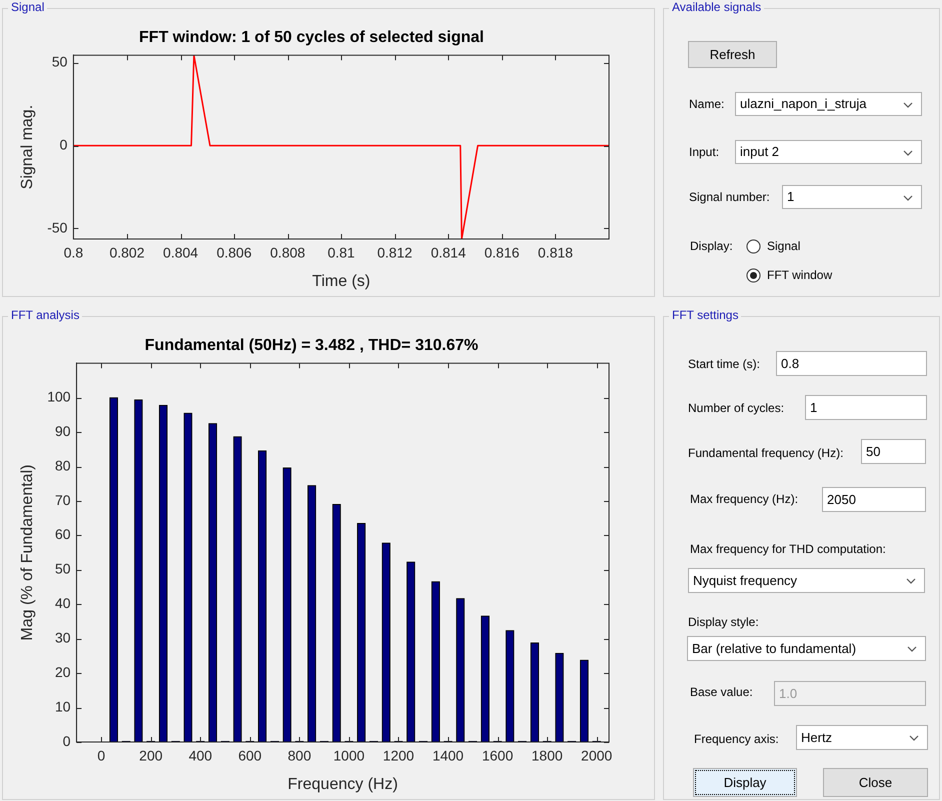 This screenshot has height=801, width=942. What do you see at coordinates (311, 37) in the screenshot?
I see `chart-title: FFT window: 1 of 50 cycles of selected signal` at bounding box center [311, 37].